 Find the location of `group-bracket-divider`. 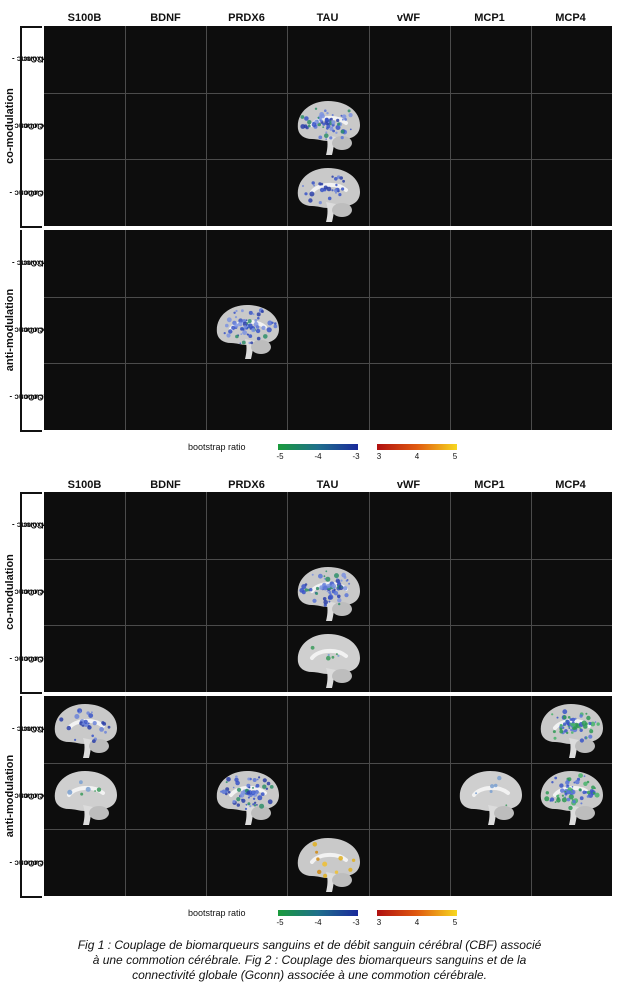

group-bracket-divider is located at coordinates (31, 227).